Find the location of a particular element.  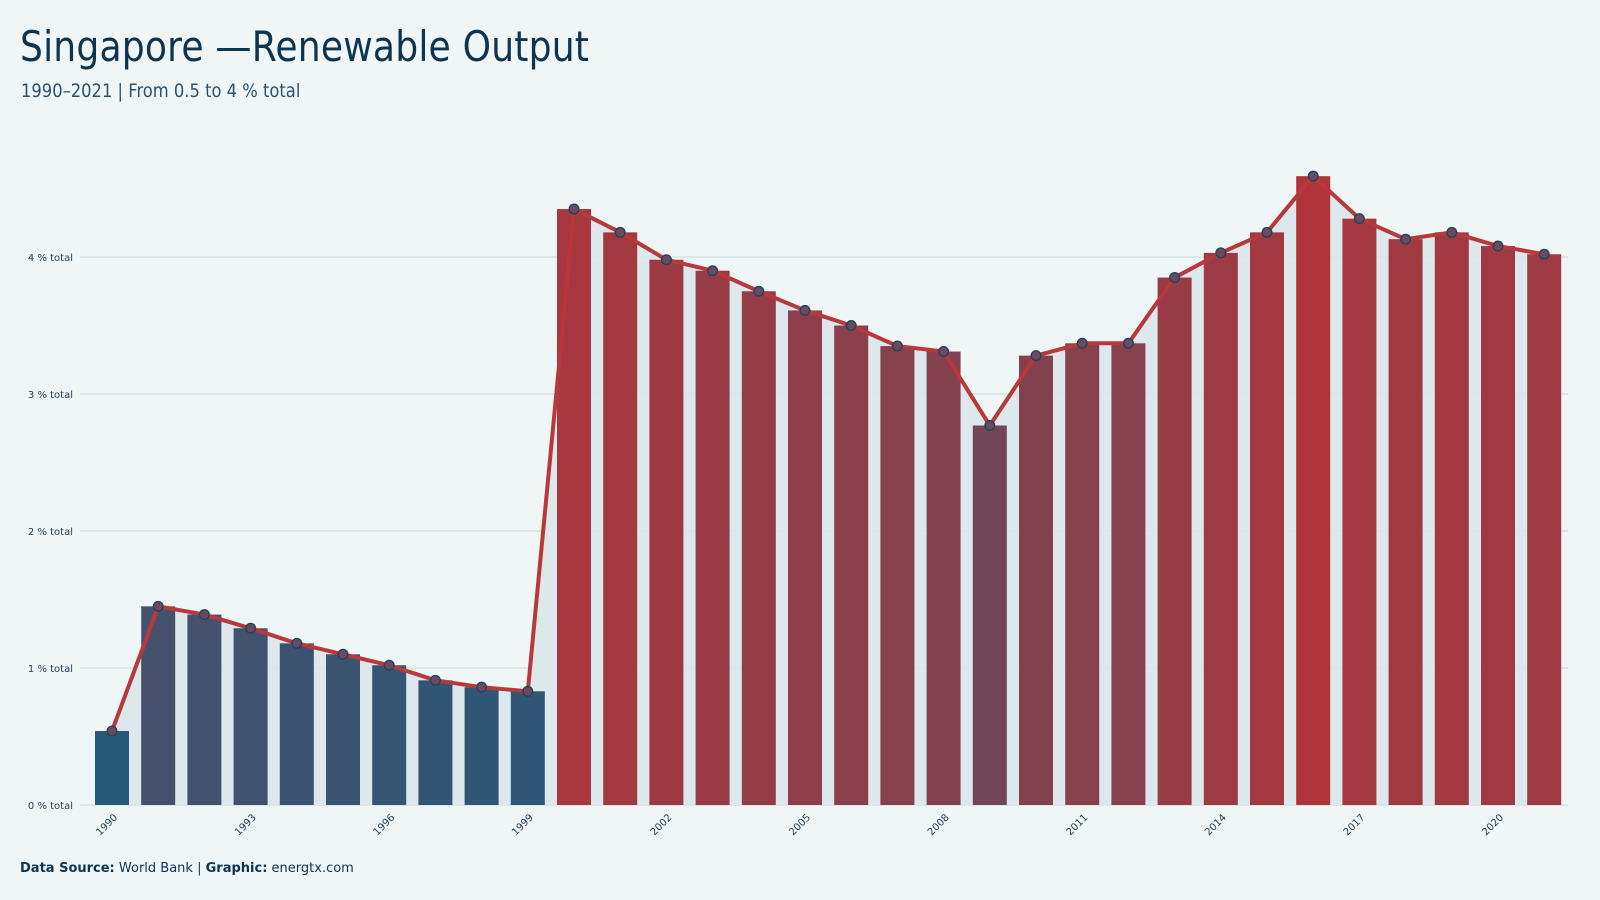

bar-1998 is located at coordinates (481, 746).